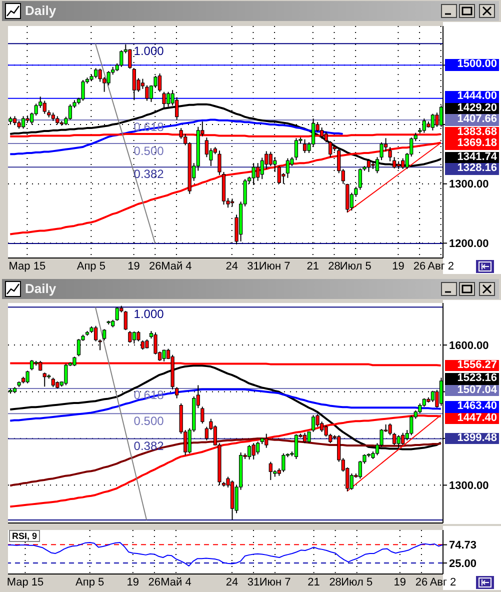 The image size is (501, 592). I want to click on ref-line-label: 1444.00, so click(472, 96).